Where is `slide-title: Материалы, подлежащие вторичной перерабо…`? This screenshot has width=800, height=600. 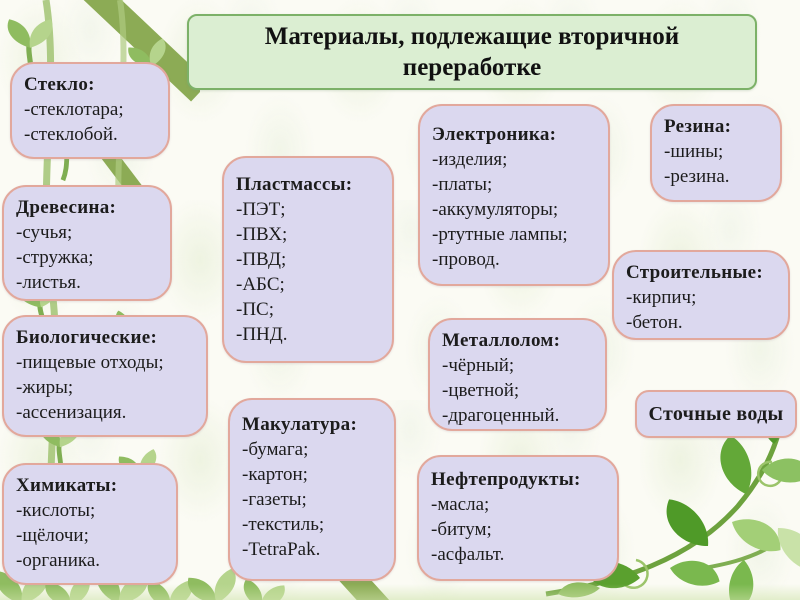 slide-title: Материалы, подлежащие вторичной перерабо… is located at coordinates (472, 51).